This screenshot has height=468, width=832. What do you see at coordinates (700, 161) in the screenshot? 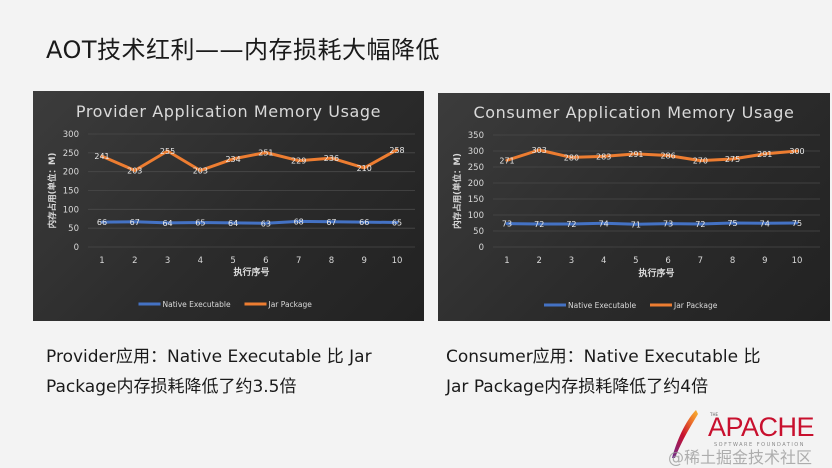
I see `data-label: 270` at bounding box center [700, 161].